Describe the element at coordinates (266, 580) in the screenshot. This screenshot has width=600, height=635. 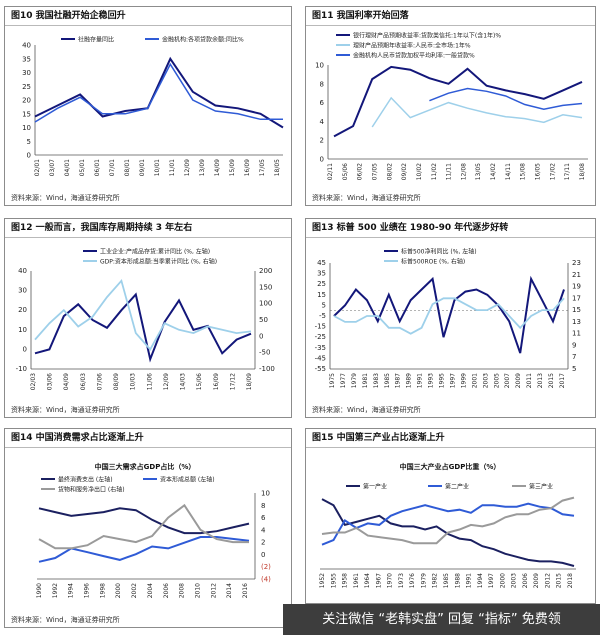
I see `y-tick-label-right: (4)` at that location.